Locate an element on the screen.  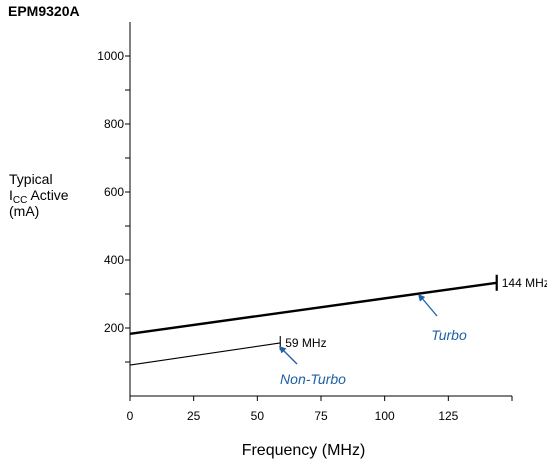
turbo-series-label: Turbo is located at coordinates (449, 335).